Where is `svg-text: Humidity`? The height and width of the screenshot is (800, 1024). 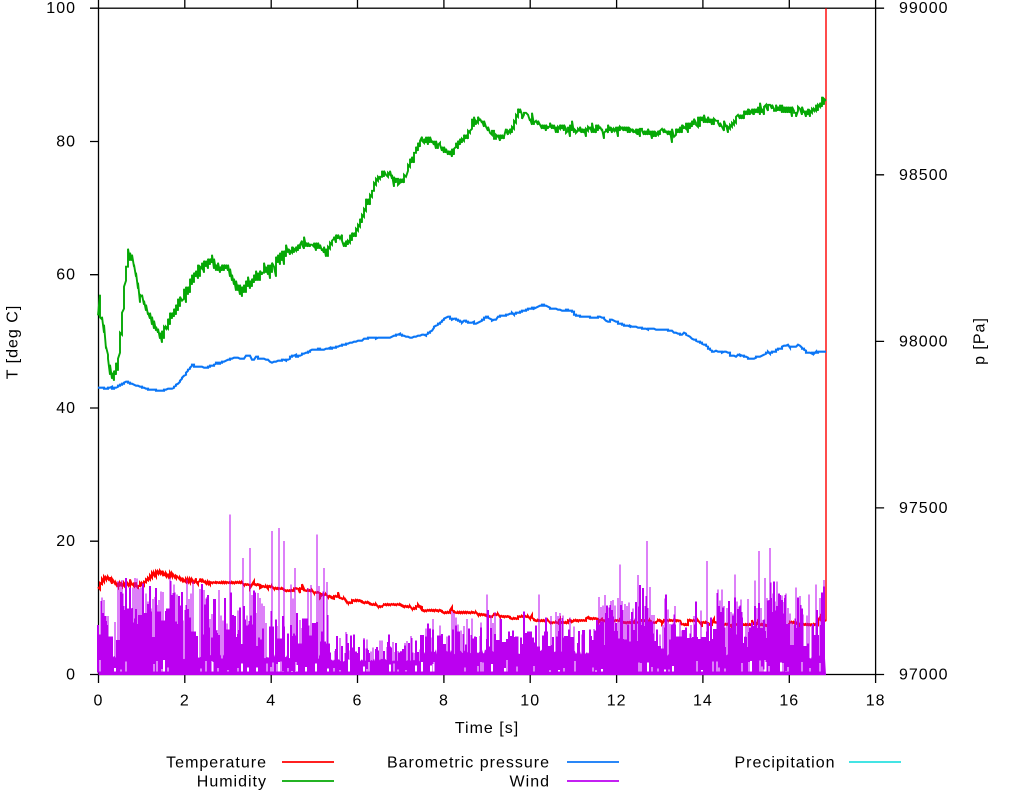 svg-text: Humidity is located at coordinates (232, 782).